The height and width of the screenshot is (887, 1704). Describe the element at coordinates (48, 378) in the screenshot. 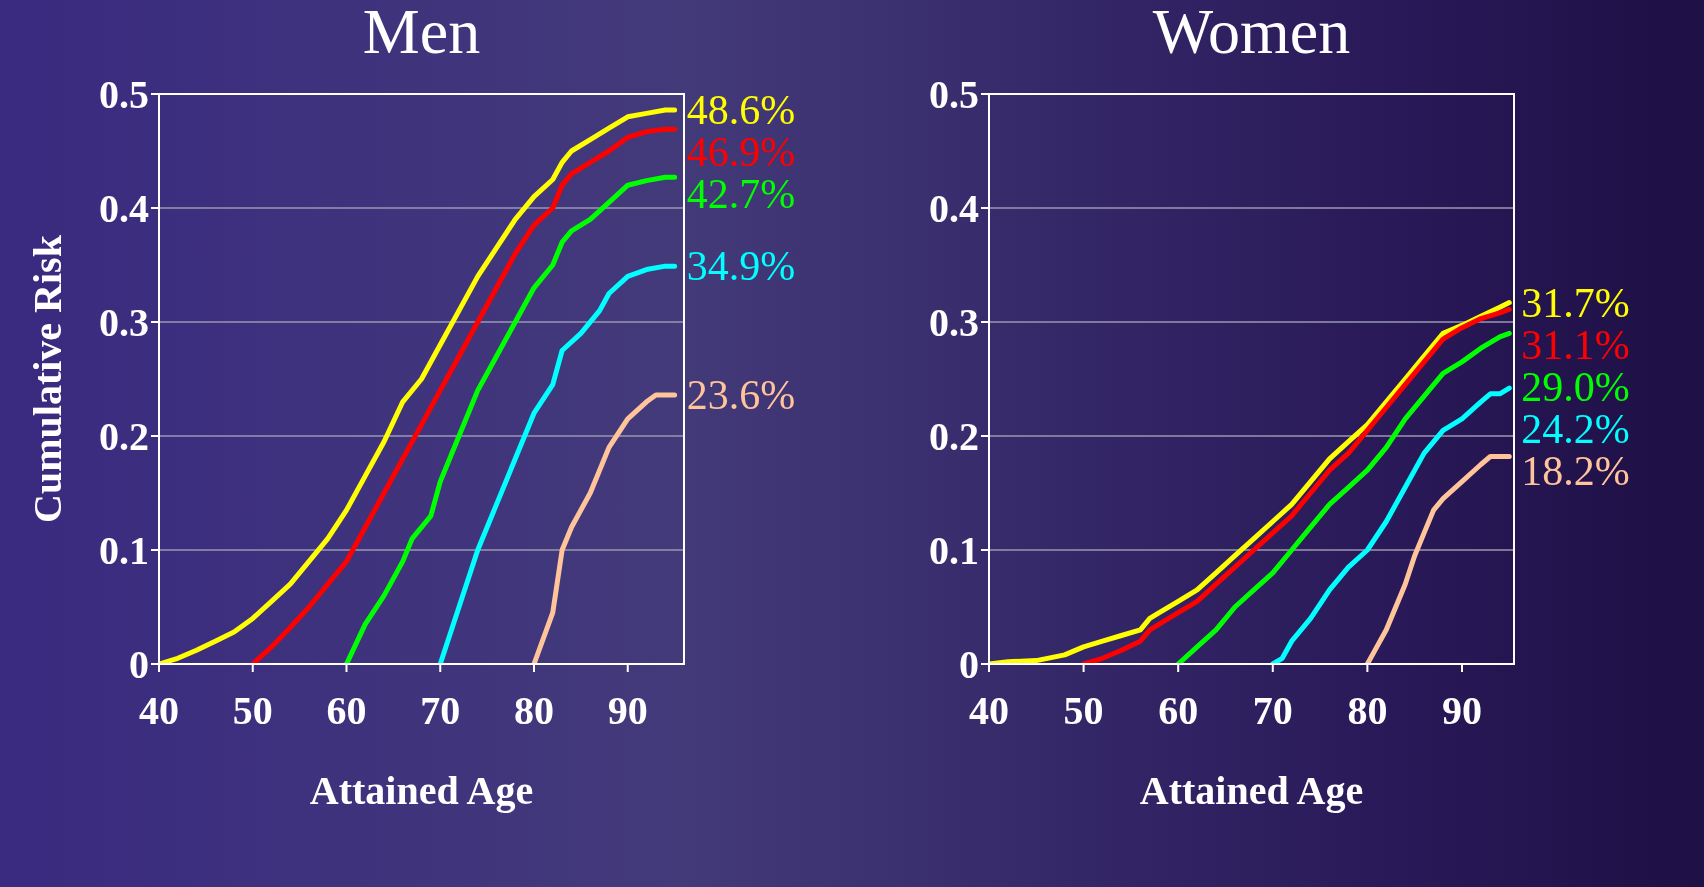

I see `y-axis-title: Cumulative Risk` at that location.